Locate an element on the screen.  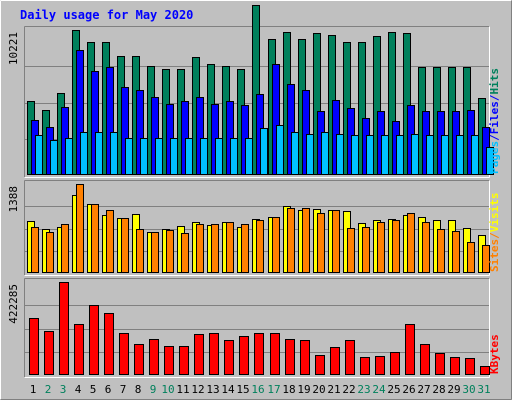
bar-sites-day-8: Sites 8: 680 is located at coordinates (140, 251).